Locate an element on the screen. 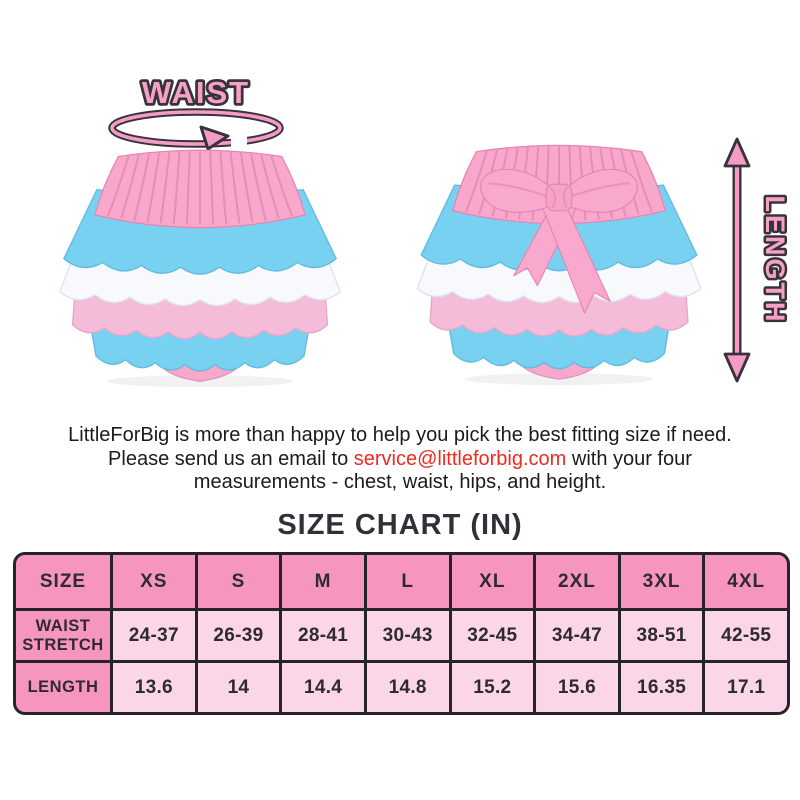 This screenshot has width=800, height=800. size-chart-cell-waist-stretch-m: 28-41 is located at coordinates (323, 635).